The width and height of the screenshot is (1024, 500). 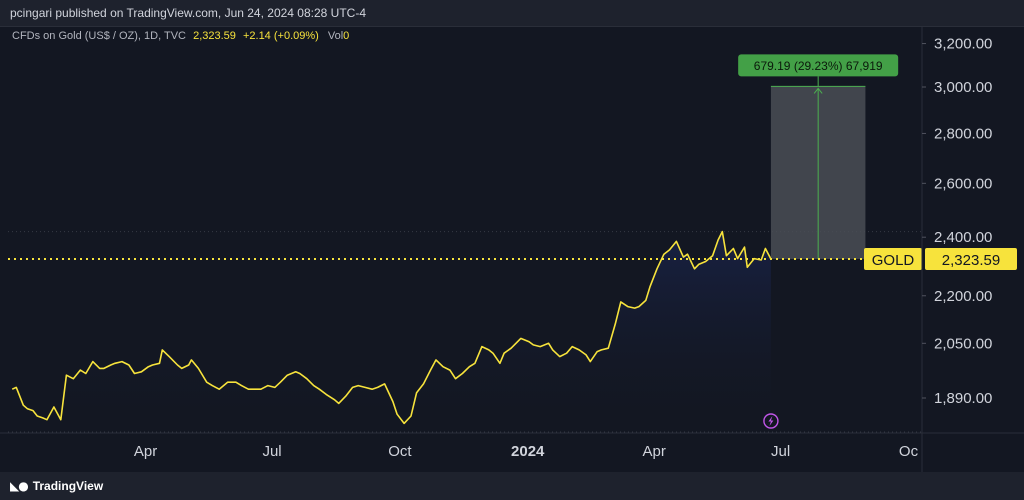 I want to click on event-marker-icon, so click(x=771, y=421).